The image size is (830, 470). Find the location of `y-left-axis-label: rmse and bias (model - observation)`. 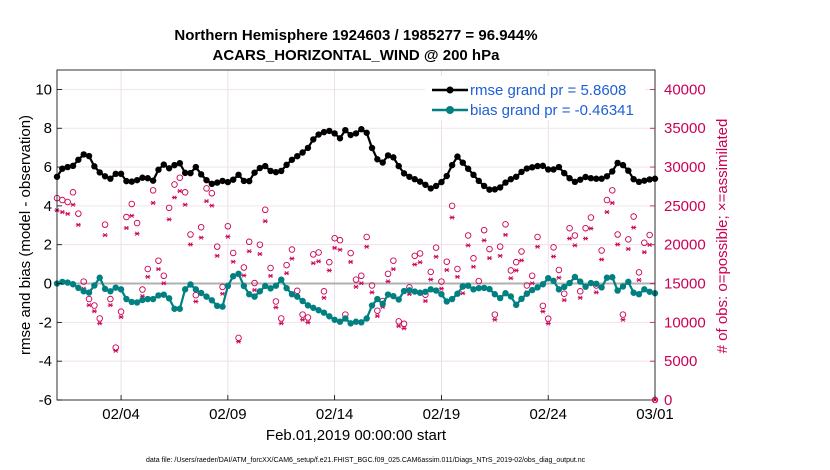

y-left-axis-label: rmse and bias (model - observation) is located at coordinates (25, 235).